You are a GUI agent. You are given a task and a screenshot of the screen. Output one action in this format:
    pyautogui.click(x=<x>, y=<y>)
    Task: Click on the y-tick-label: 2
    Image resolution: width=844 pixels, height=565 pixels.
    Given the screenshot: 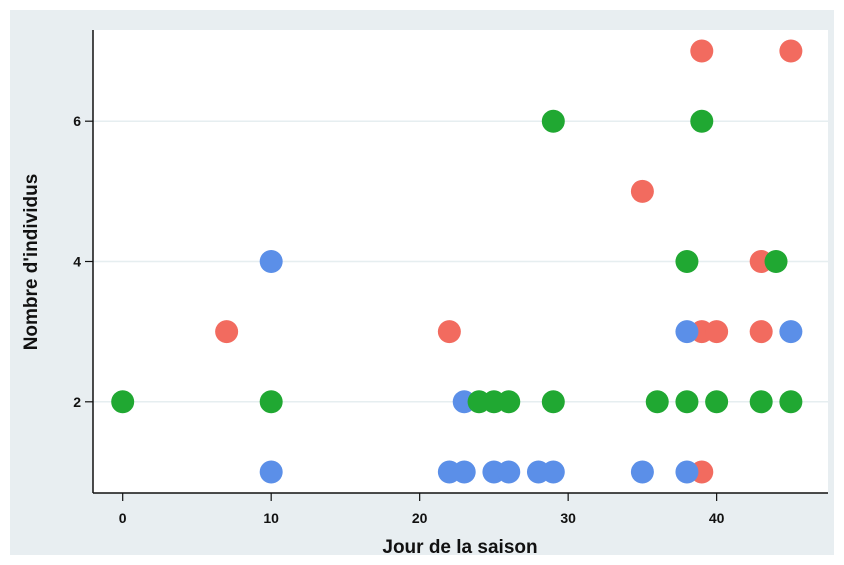 What is the action you would take?
    pyautogui.click(x=77, y=402)
    